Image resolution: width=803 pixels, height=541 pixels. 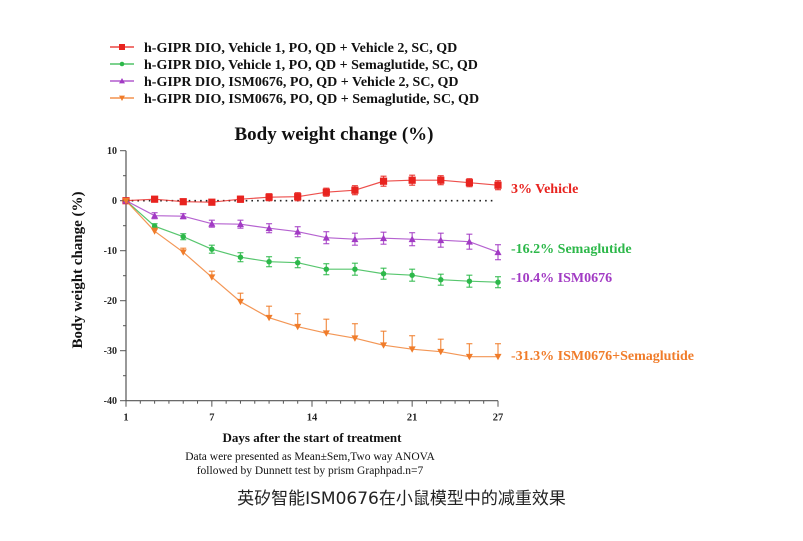 What do you see at coordinates (312, 418) in the screenshot?
I see `x-tick-label: 14` at bounding box center [312, 418].